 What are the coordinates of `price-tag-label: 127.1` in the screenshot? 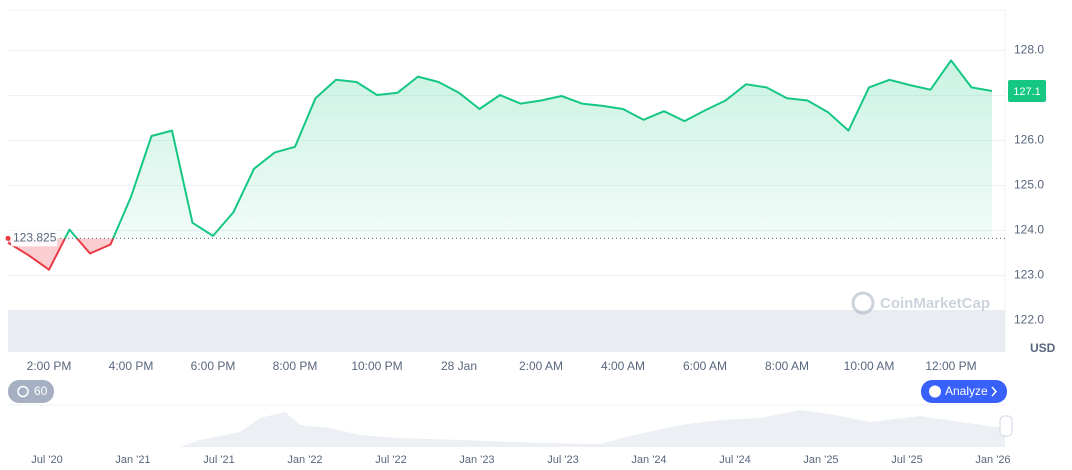 It's located at (1027, 92).